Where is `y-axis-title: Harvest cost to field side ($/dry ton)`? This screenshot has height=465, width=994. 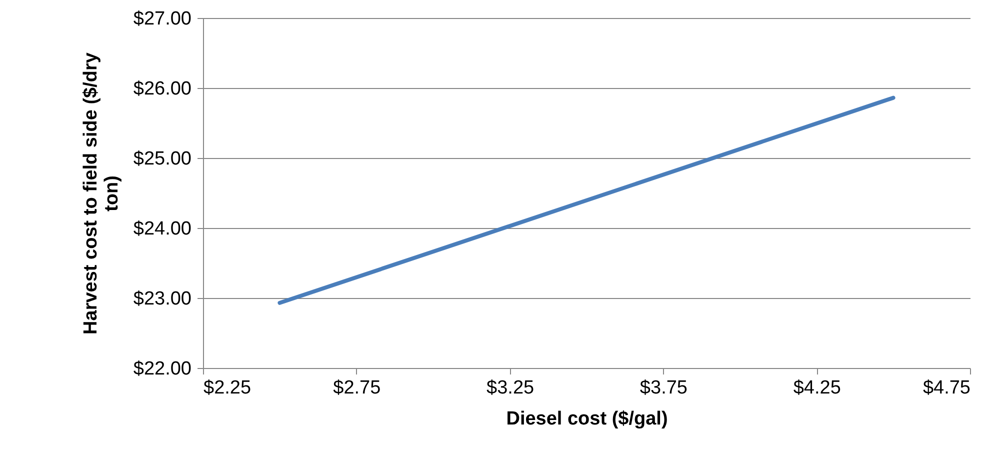 y-axis-title: Harvest cost to field side ($/dry ton) is located at coordinates (101, 193).